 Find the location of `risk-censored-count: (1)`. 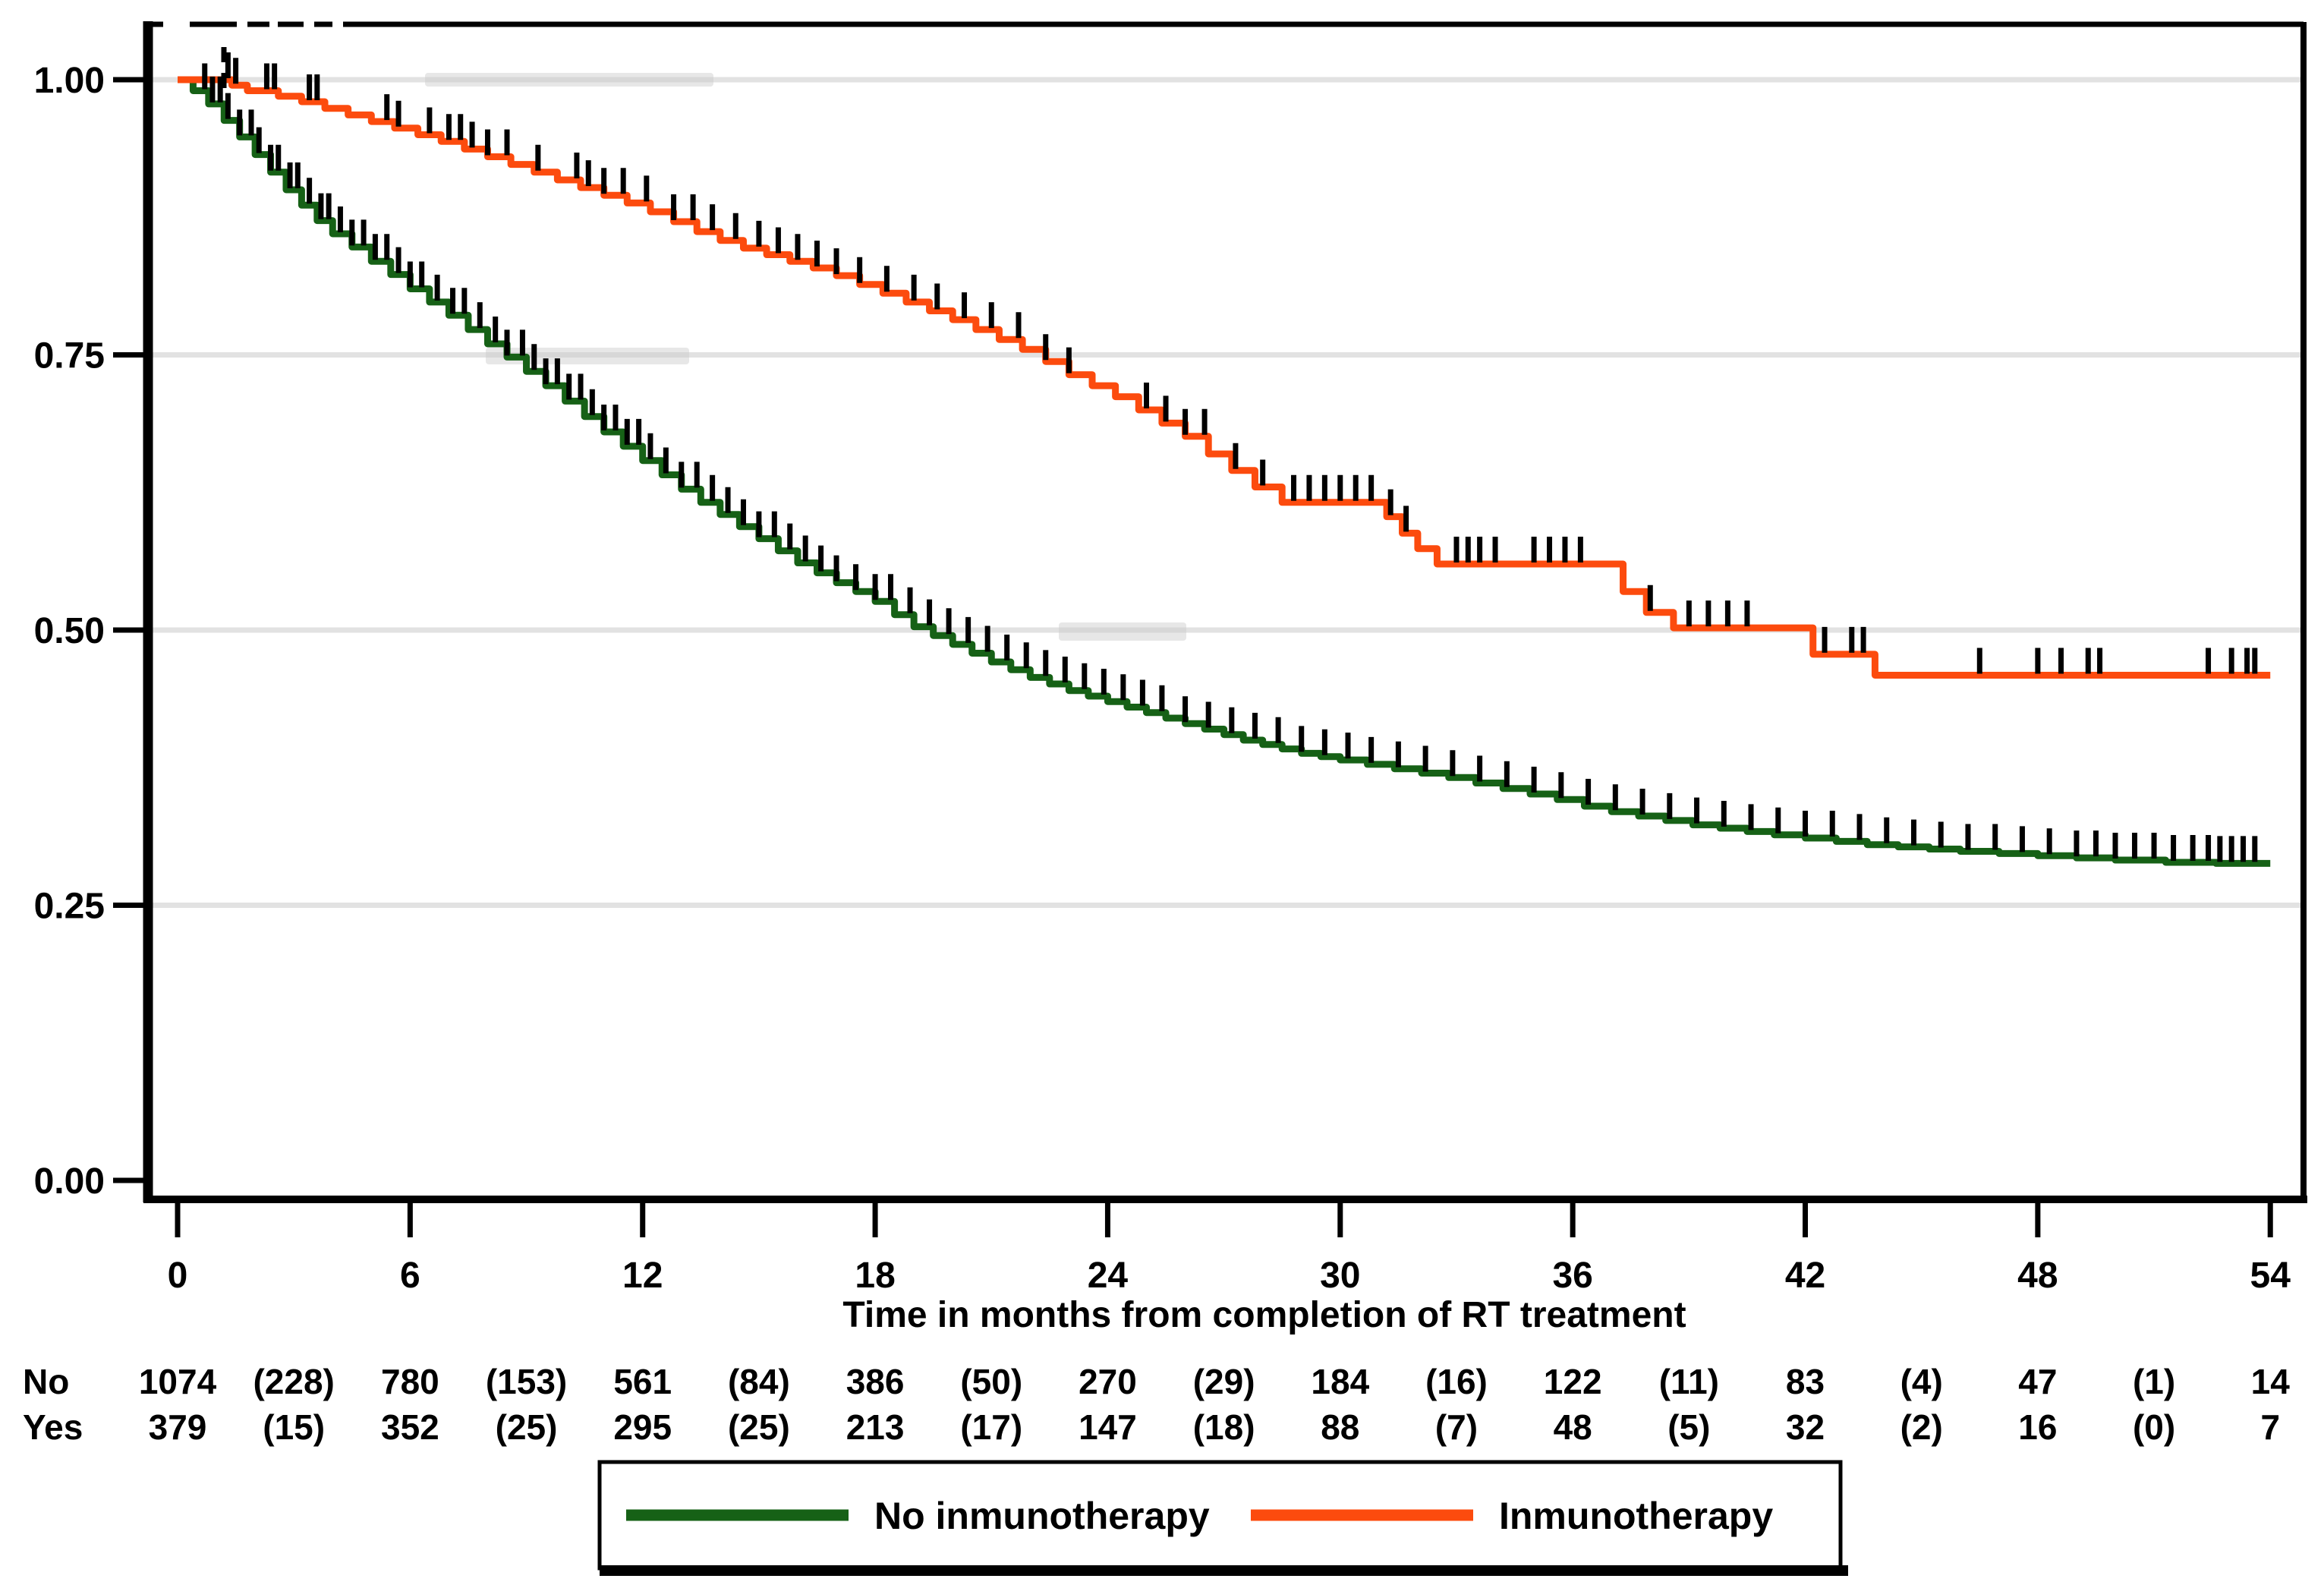

risk-censored-count: (1) is located at coordinates (2154, 1381).